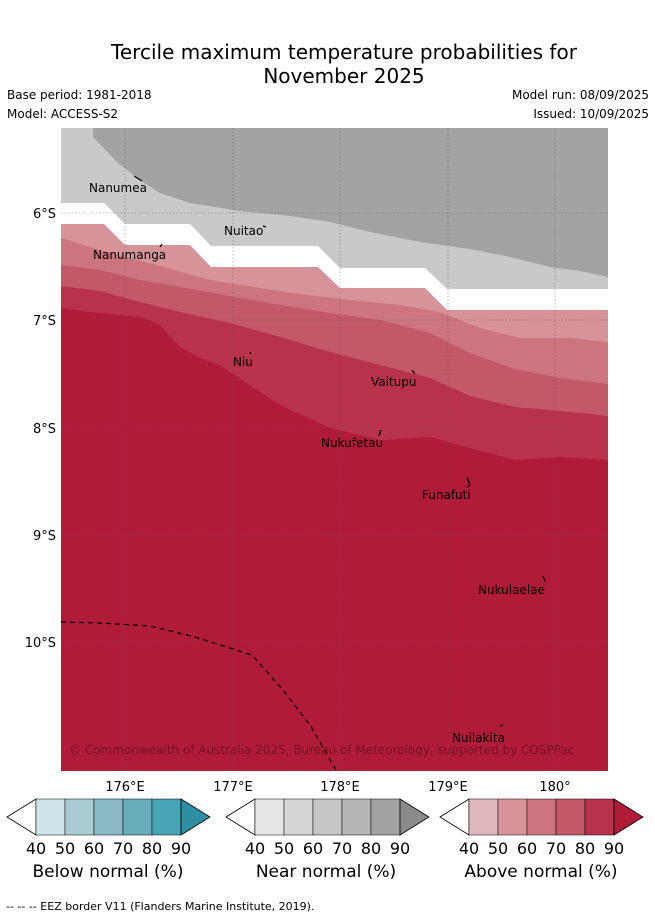 The height and width of the screenshot is (919, 655). Describe the element at coordinates (243, 362) in the screenshot. I see `place-niu: Niu` at that location.